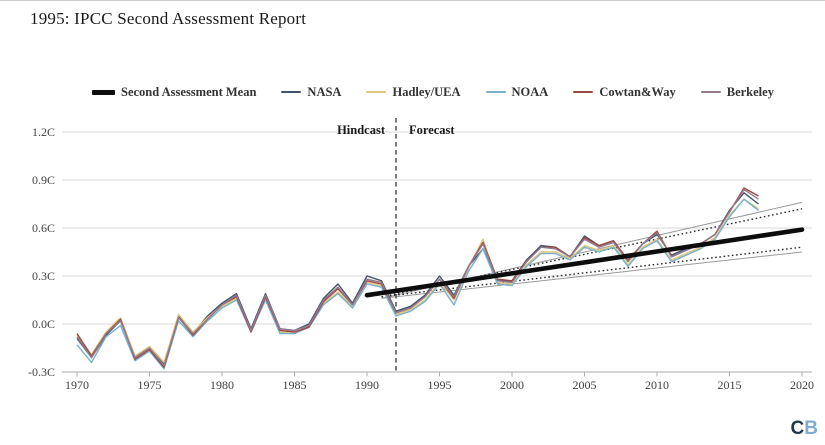 The width and height of the screenshot is (825, 445). I want to click on y-tick-label: -0.3C, so click(41, 372).